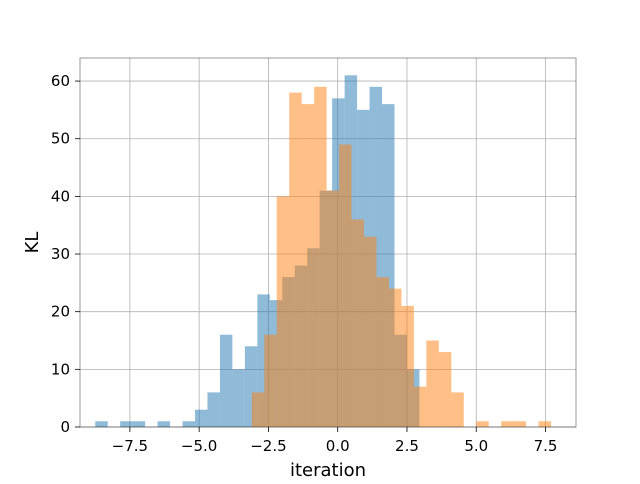  I want to click on x-tick-label: 2.5, so click(407, 446).